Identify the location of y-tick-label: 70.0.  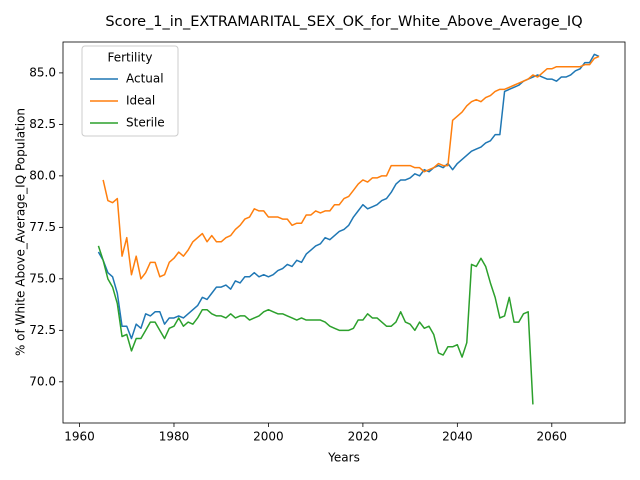
(42, 381).